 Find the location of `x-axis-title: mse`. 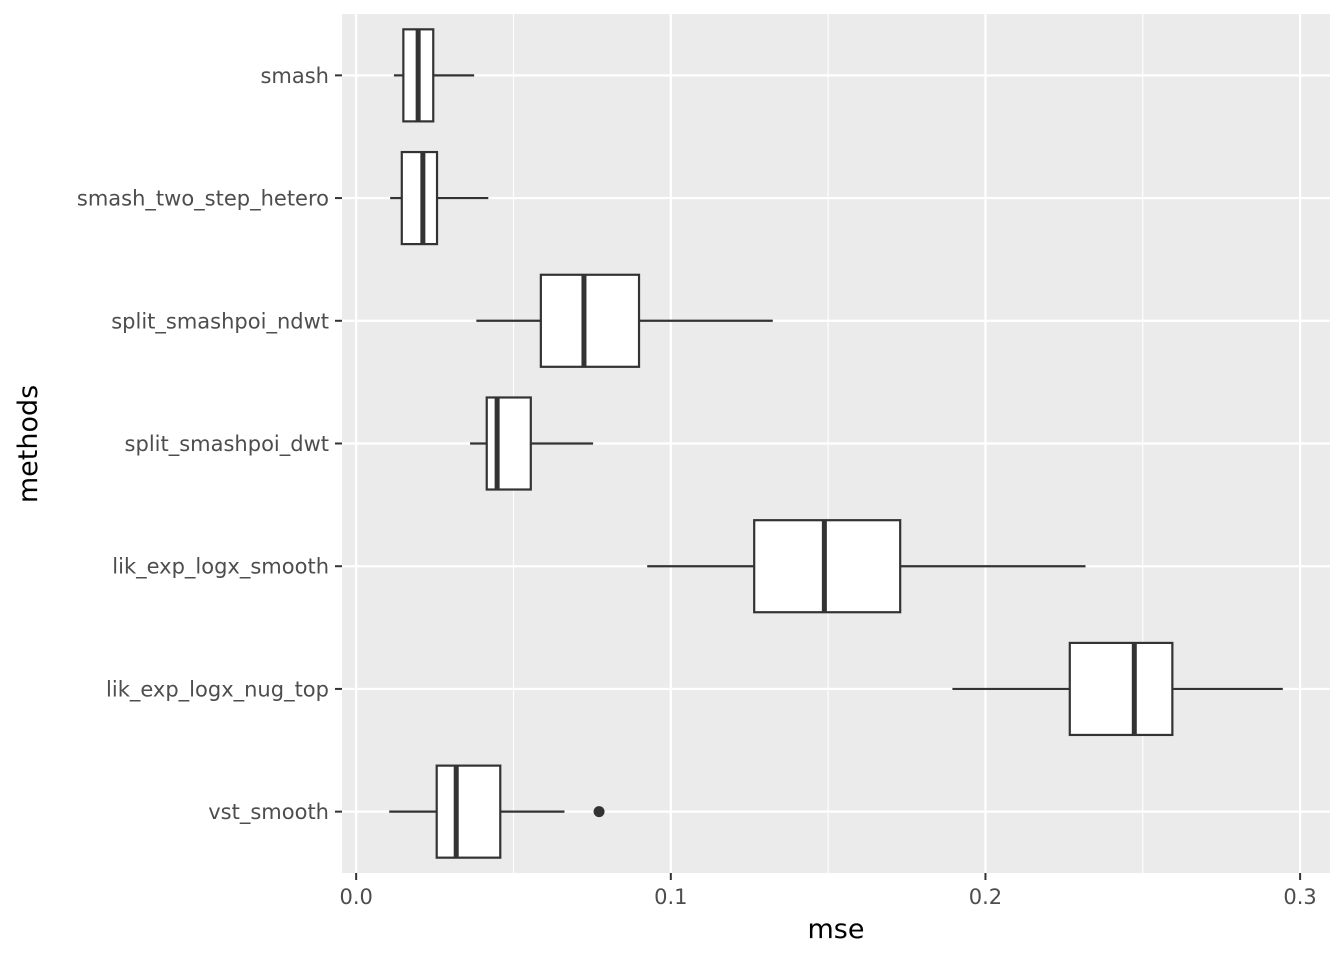

x-axis-title: mse is located at coordinates (836, 929).